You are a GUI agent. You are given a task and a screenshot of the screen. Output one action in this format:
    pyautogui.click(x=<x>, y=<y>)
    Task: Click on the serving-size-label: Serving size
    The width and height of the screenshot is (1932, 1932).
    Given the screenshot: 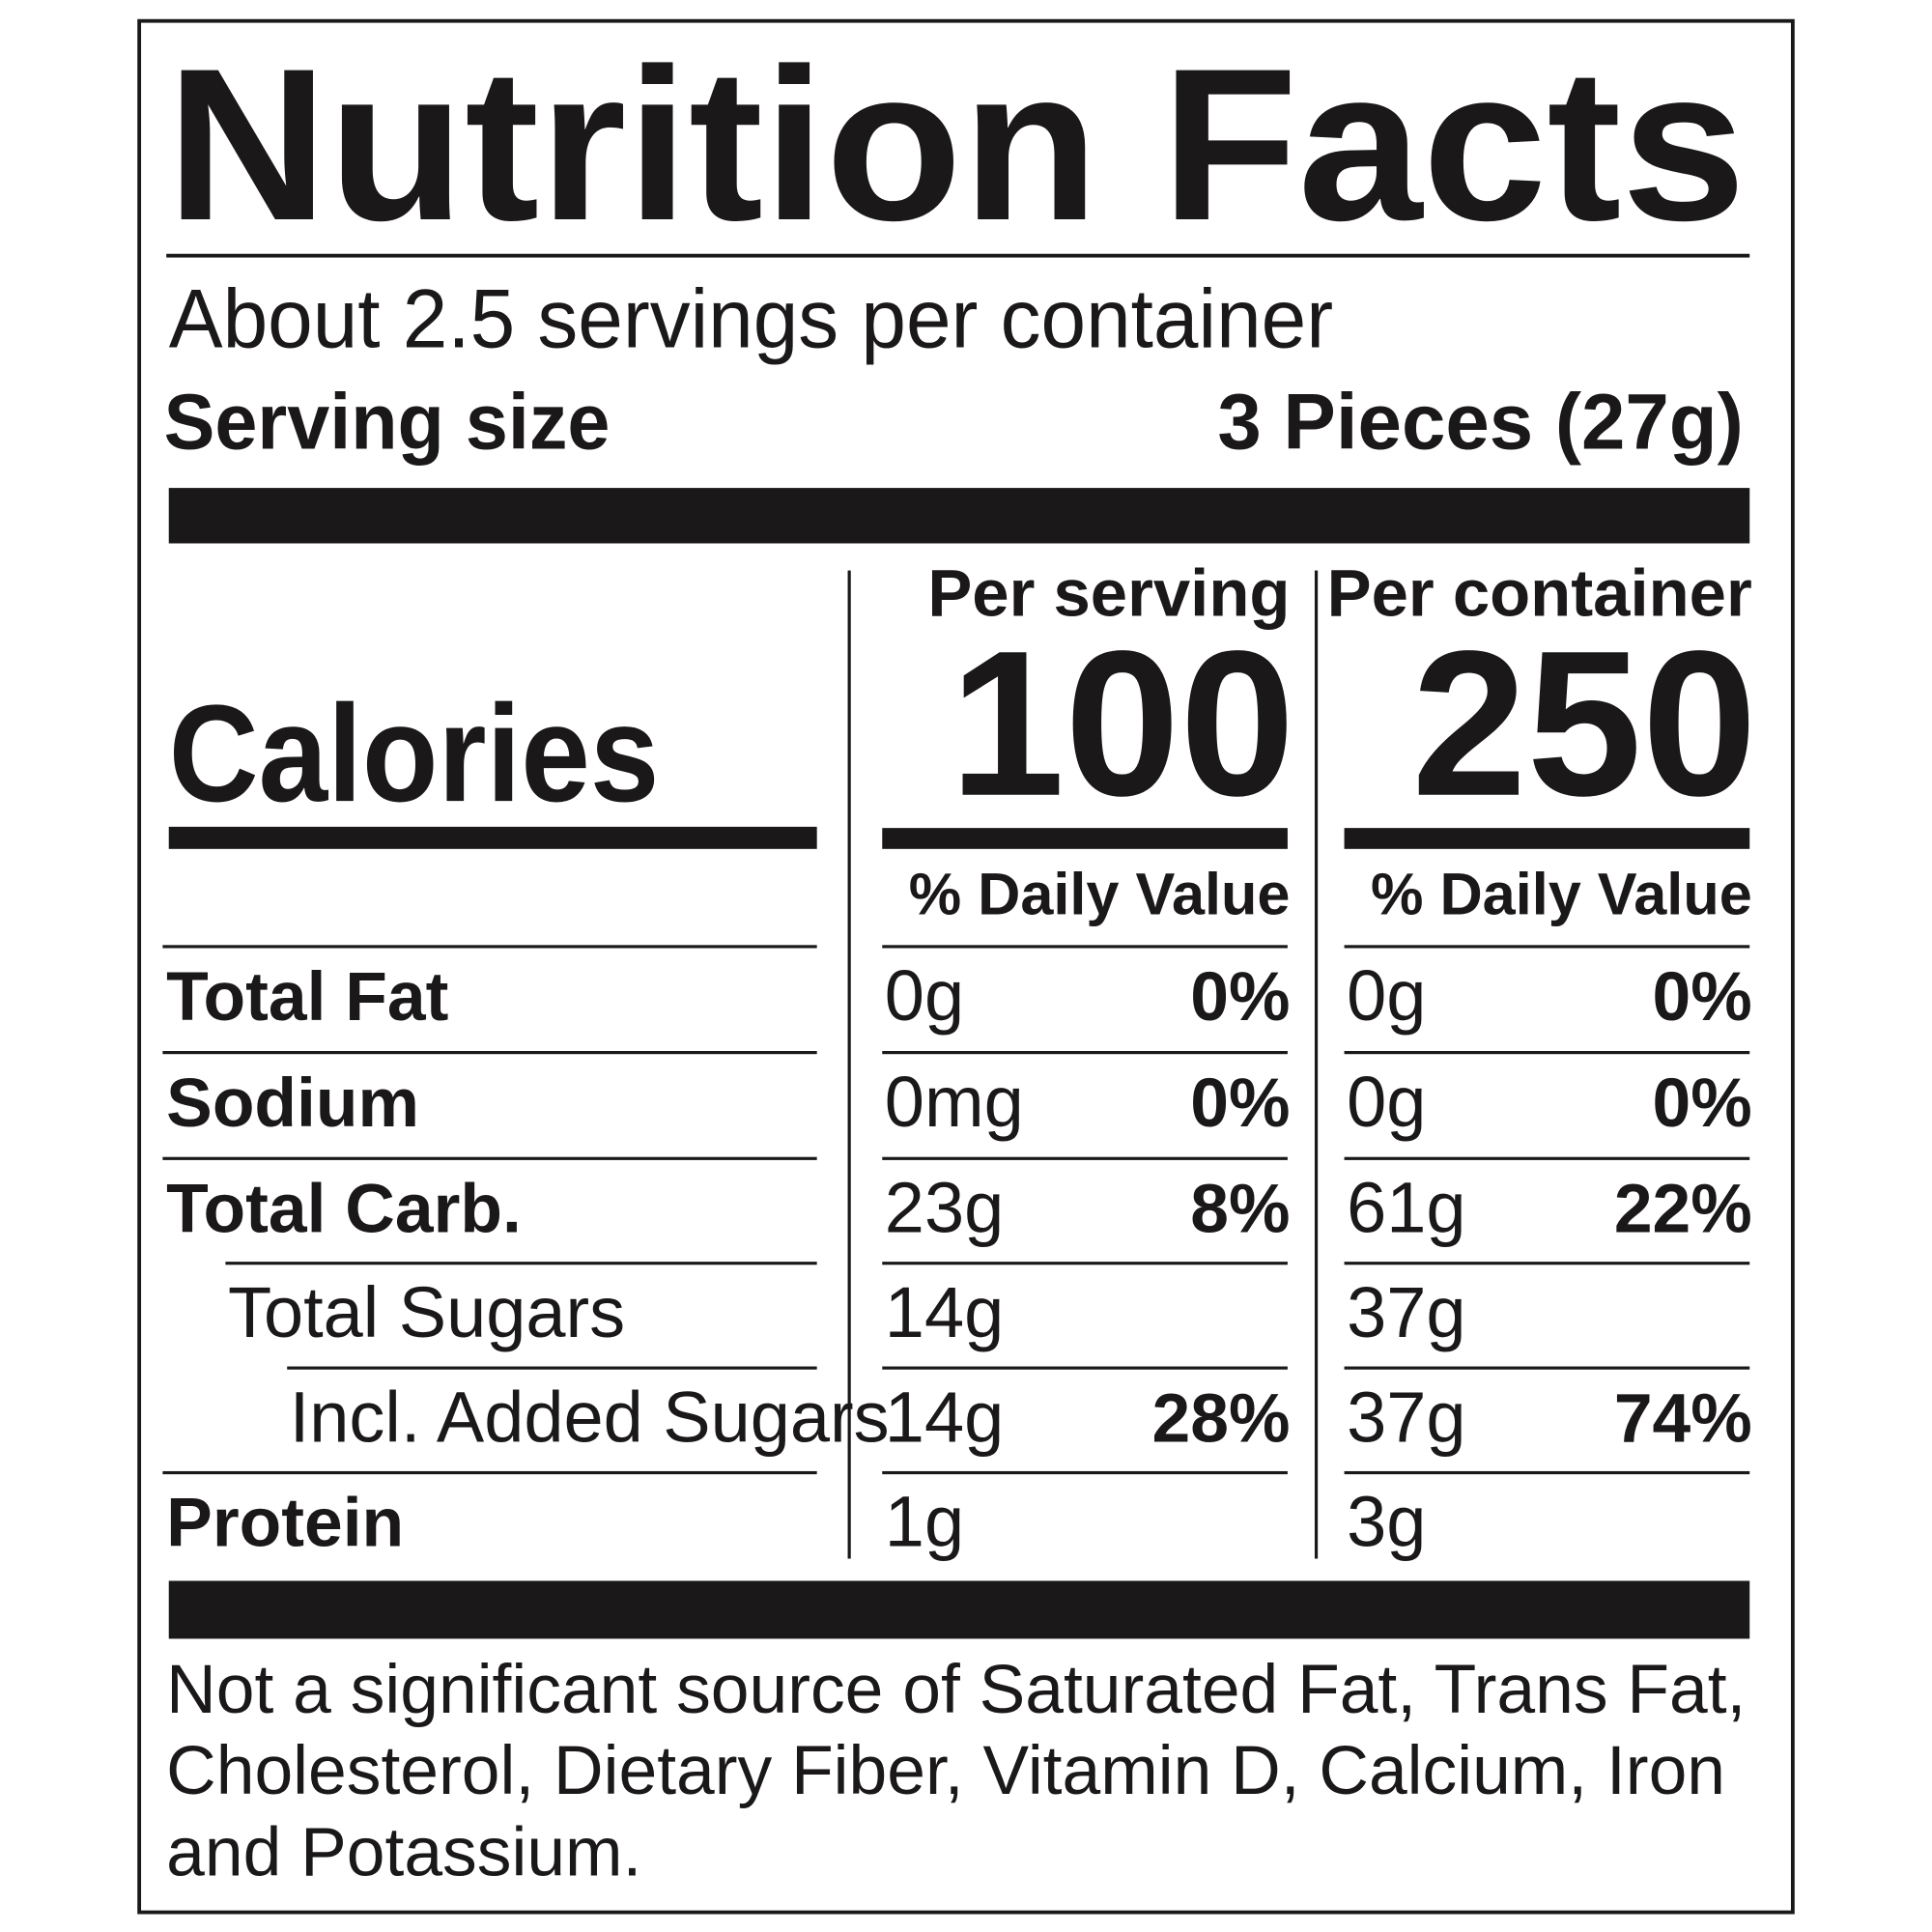 What is the action you would take?
    pyautogui.click(x=387, y=422)
    